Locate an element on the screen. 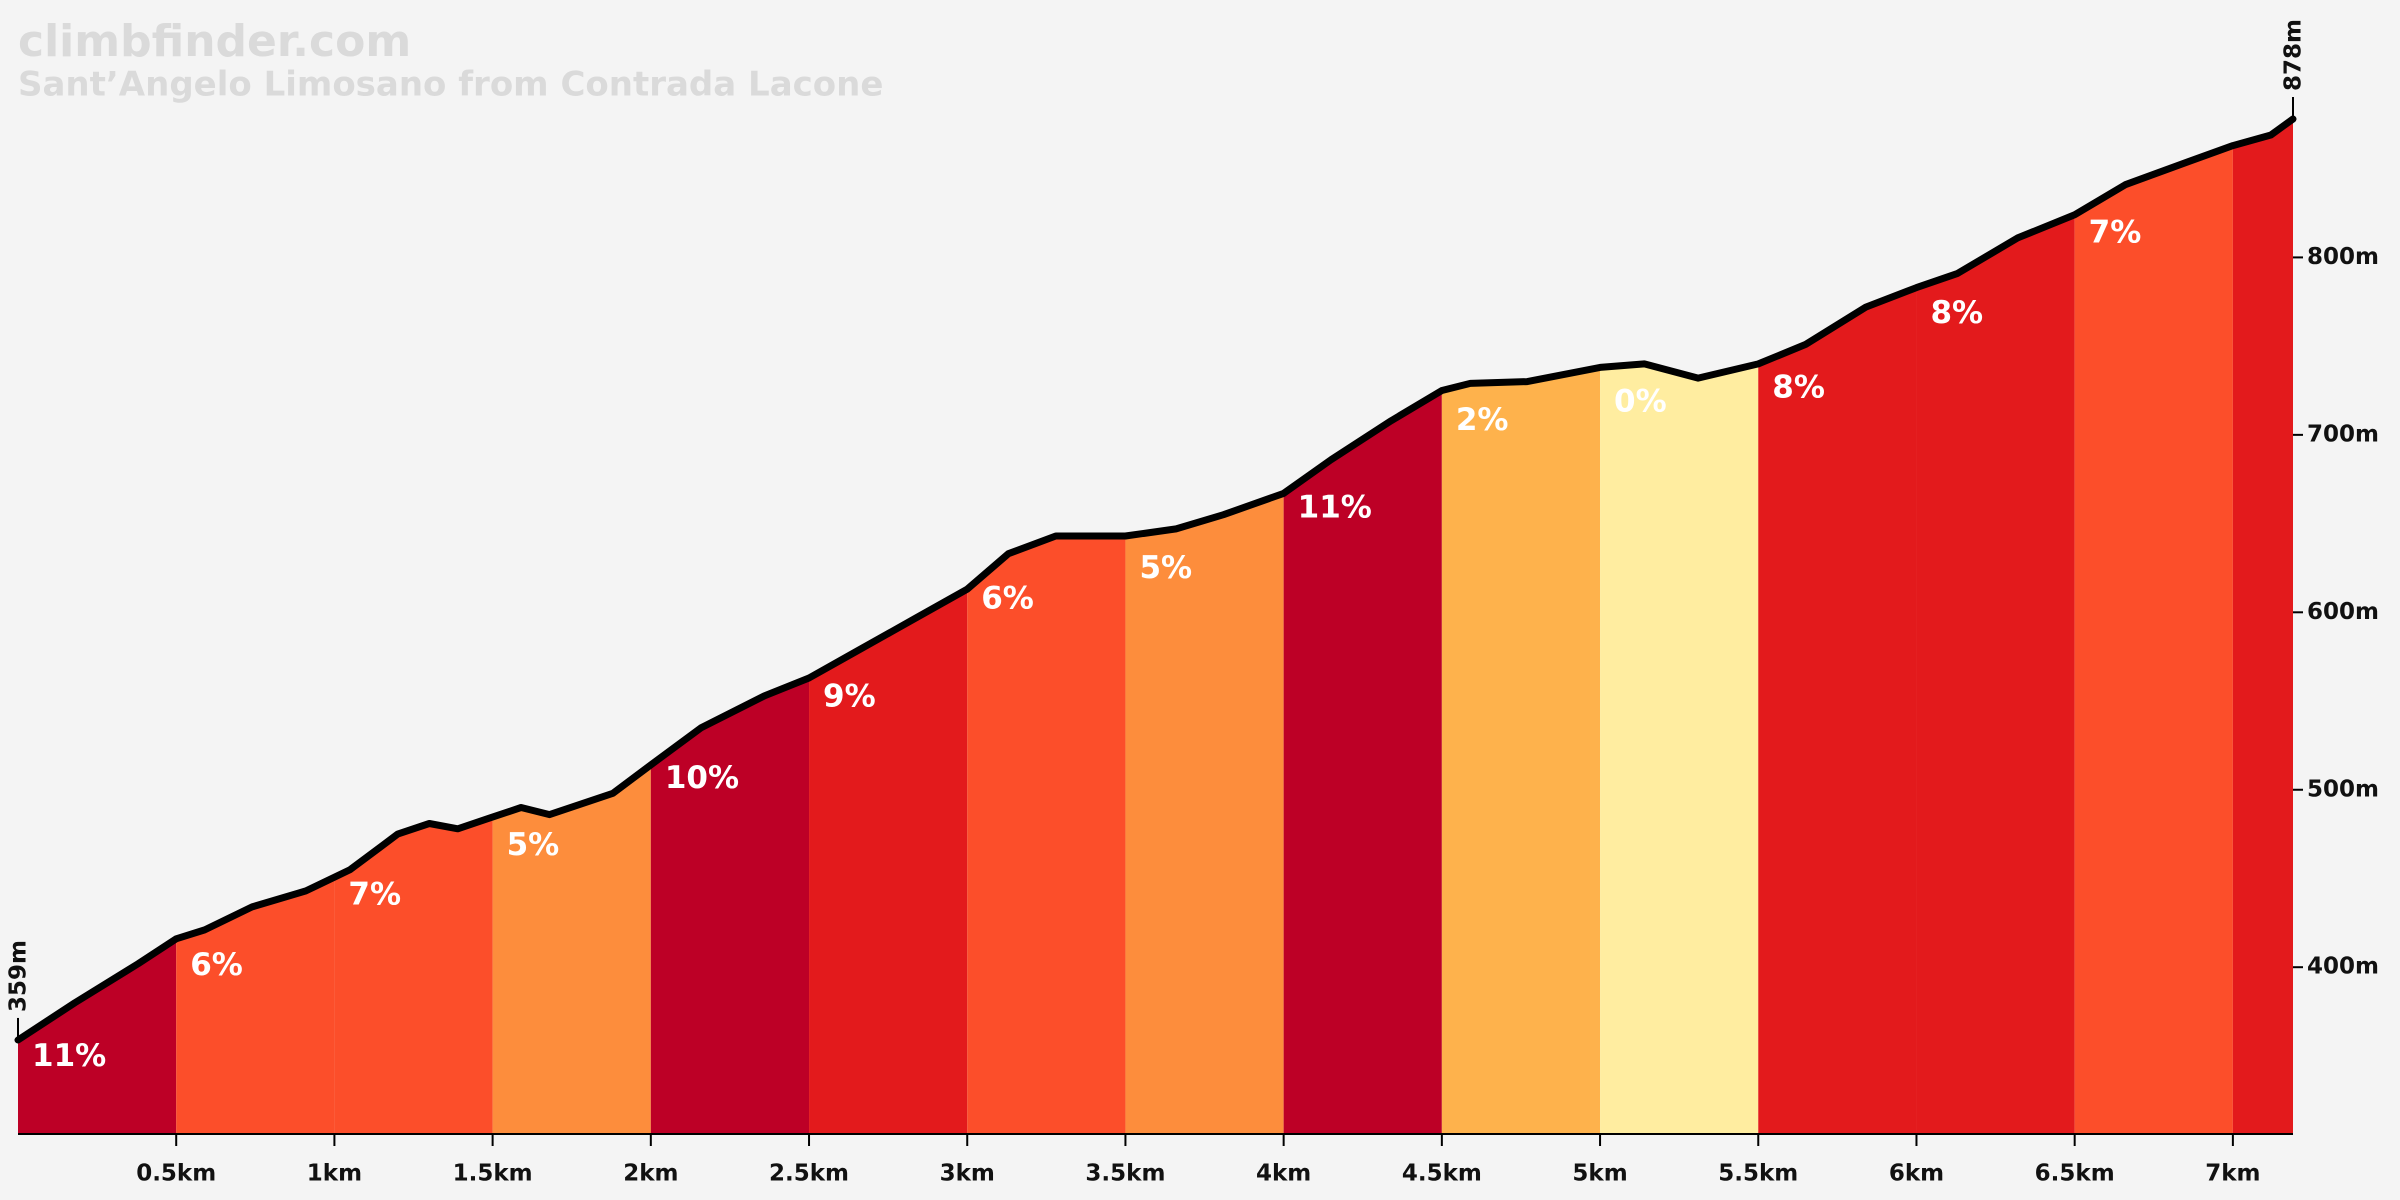 The width and height of the screenshot is (2400, 1200). x-tick-label: 1.5km is located at coordinates (493, 1174).